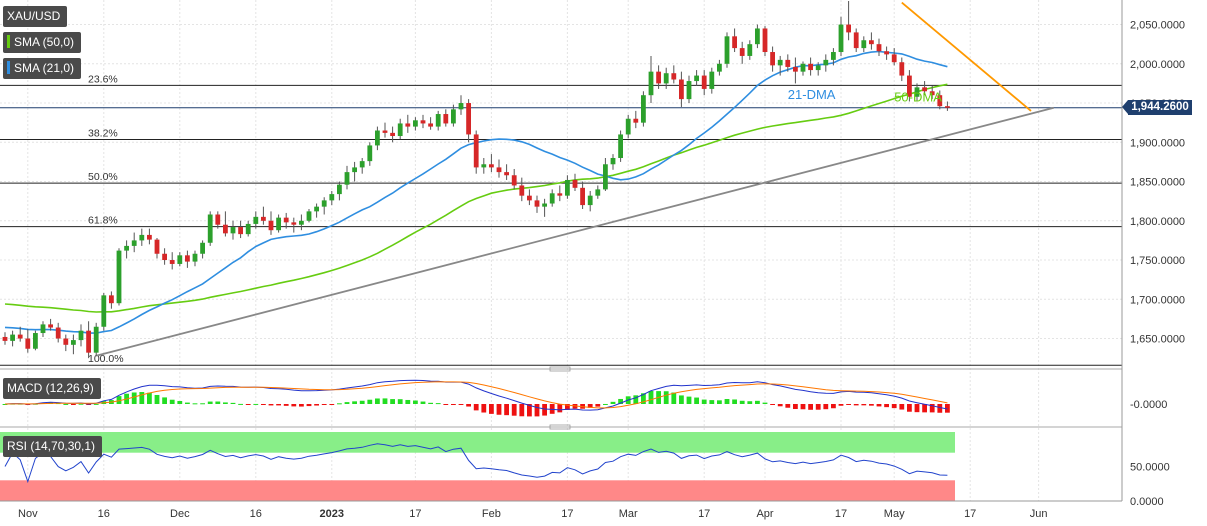  I want to click on time-tick-label: 2023, so click(332, 514).